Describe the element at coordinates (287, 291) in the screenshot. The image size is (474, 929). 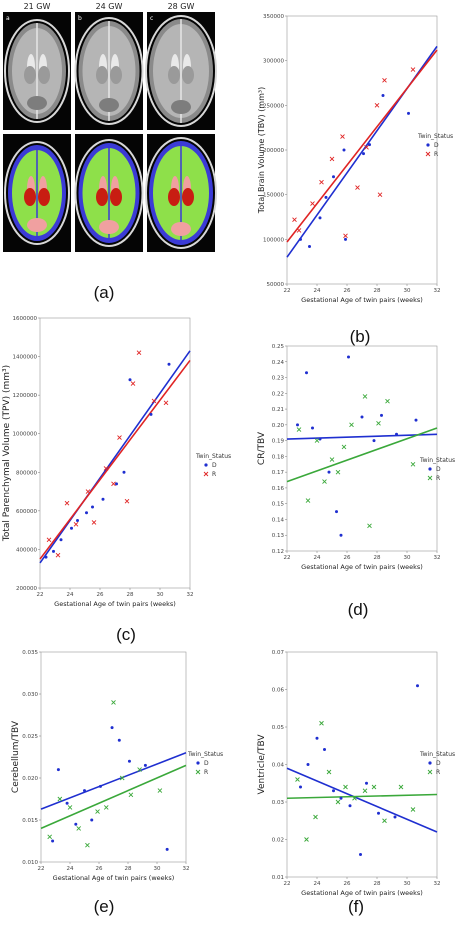
I see `x-tick-label: 22` at that location.